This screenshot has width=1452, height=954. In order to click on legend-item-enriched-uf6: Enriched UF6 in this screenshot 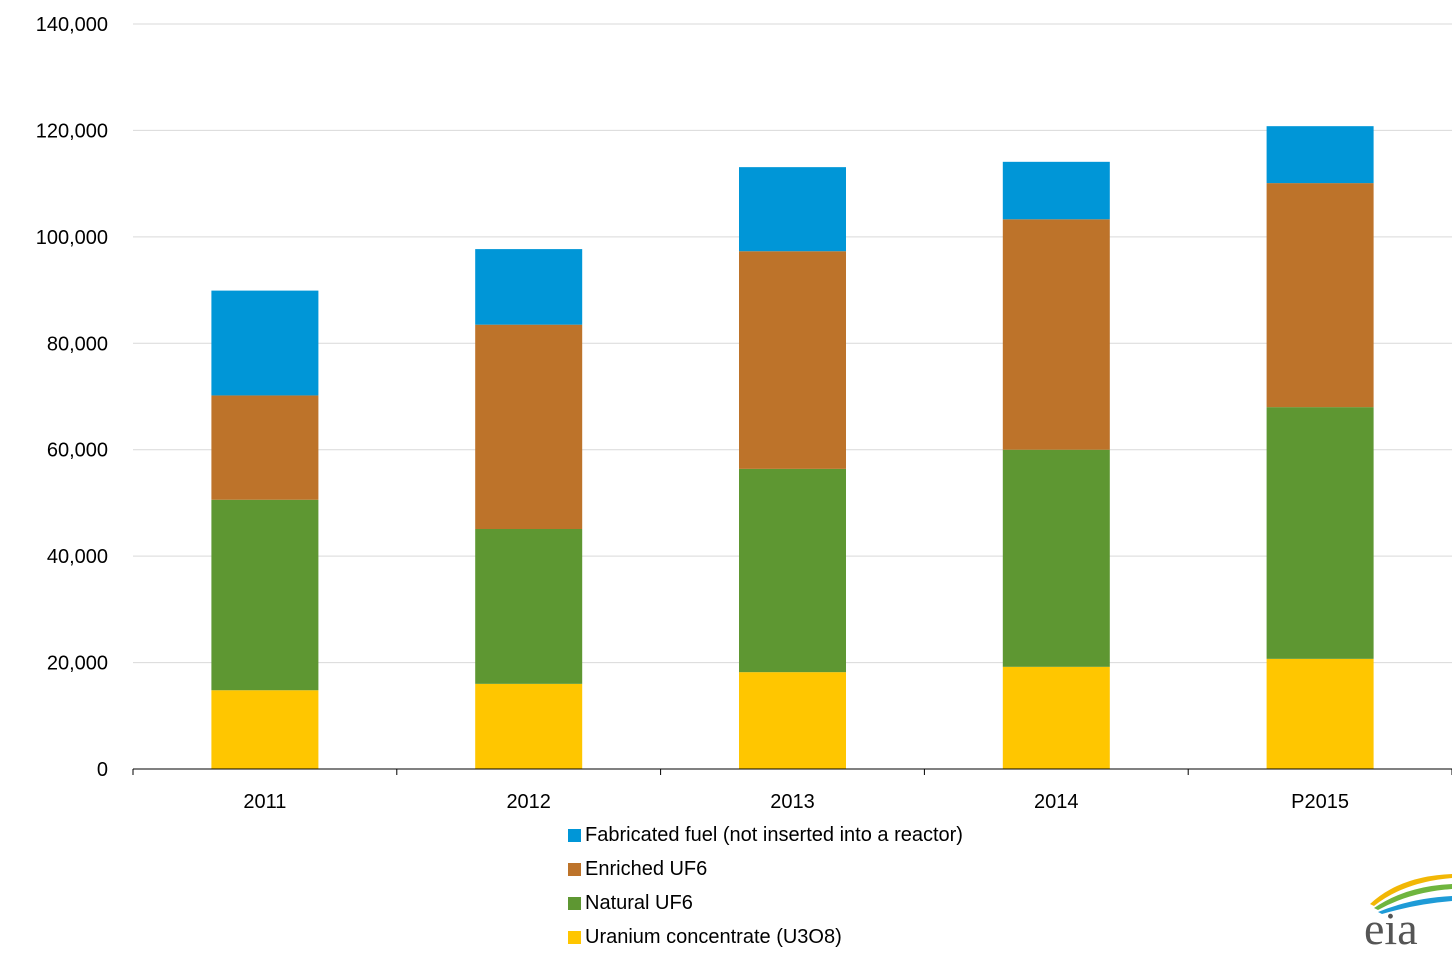, I will do `click(765, 869)`.